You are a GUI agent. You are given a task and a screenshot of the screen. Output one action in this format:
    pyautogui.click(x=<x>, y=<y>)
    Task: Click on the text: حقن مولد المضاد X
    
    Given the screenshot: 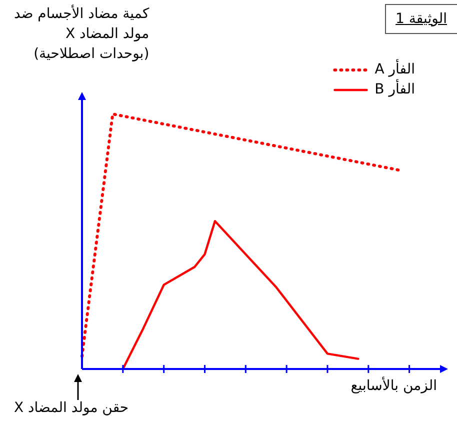 What is the action you would take?
    pyautogui.click(x=71, y=408)
    